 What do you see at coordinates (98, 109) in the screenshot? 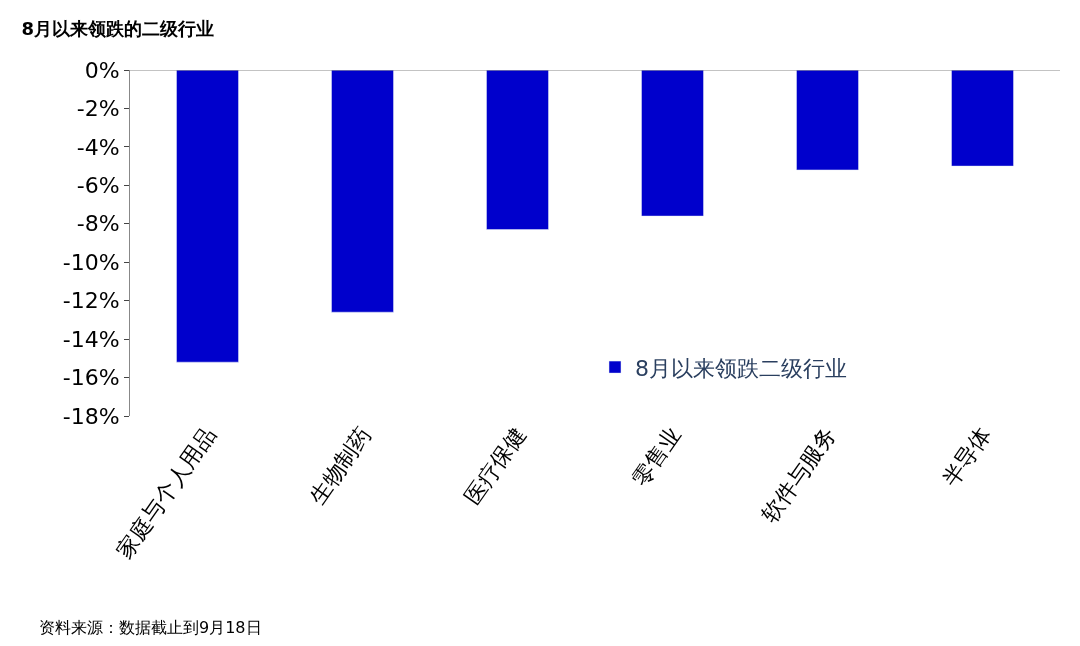
I see `y-tick-label: -2%` at bounding box center [98, 109].